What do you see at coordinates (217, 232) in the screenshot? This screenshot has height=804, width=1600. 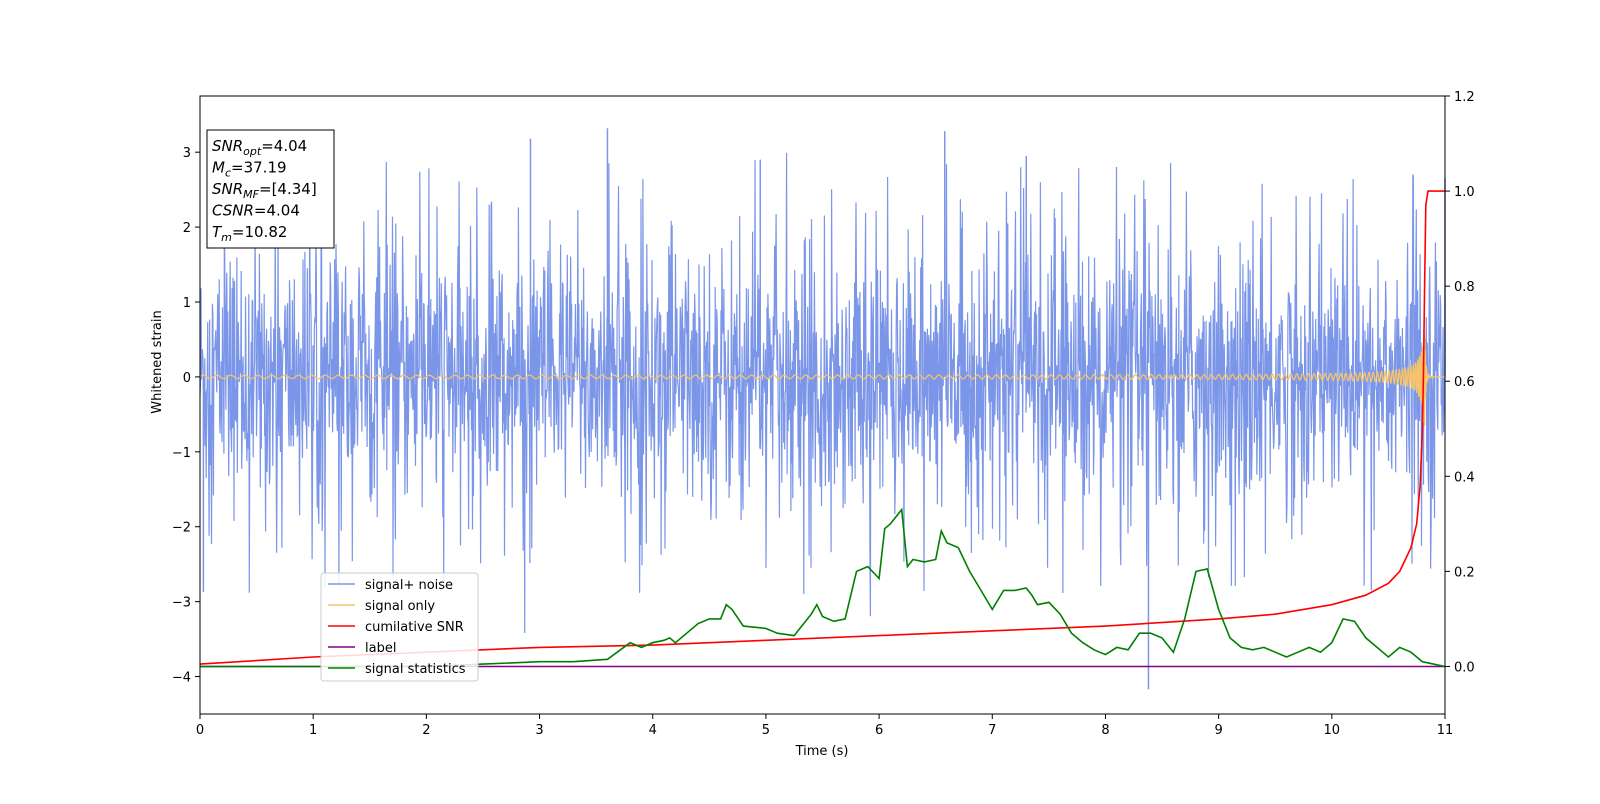 I see `info-symbol: T` at bounding box center [217, 232].